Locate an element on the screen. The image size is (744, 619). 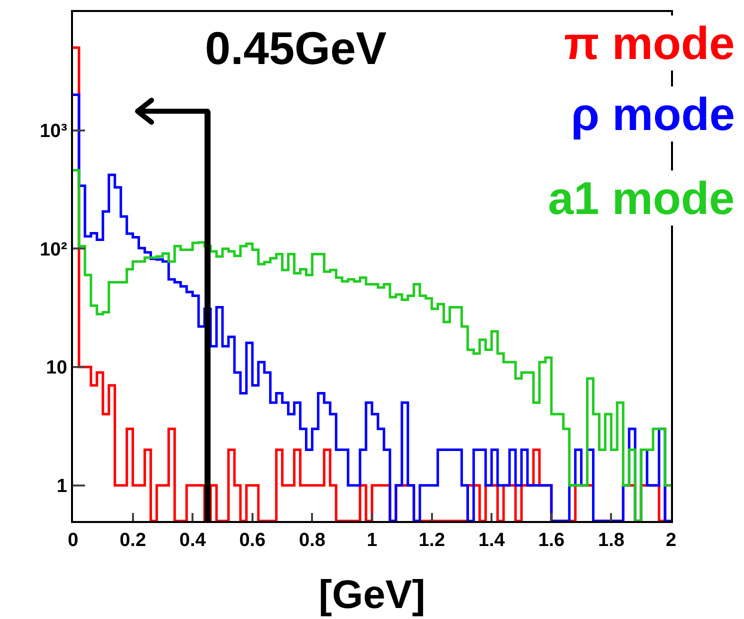
x-tick-label: 1.8 is located at coordinates (611, 540).